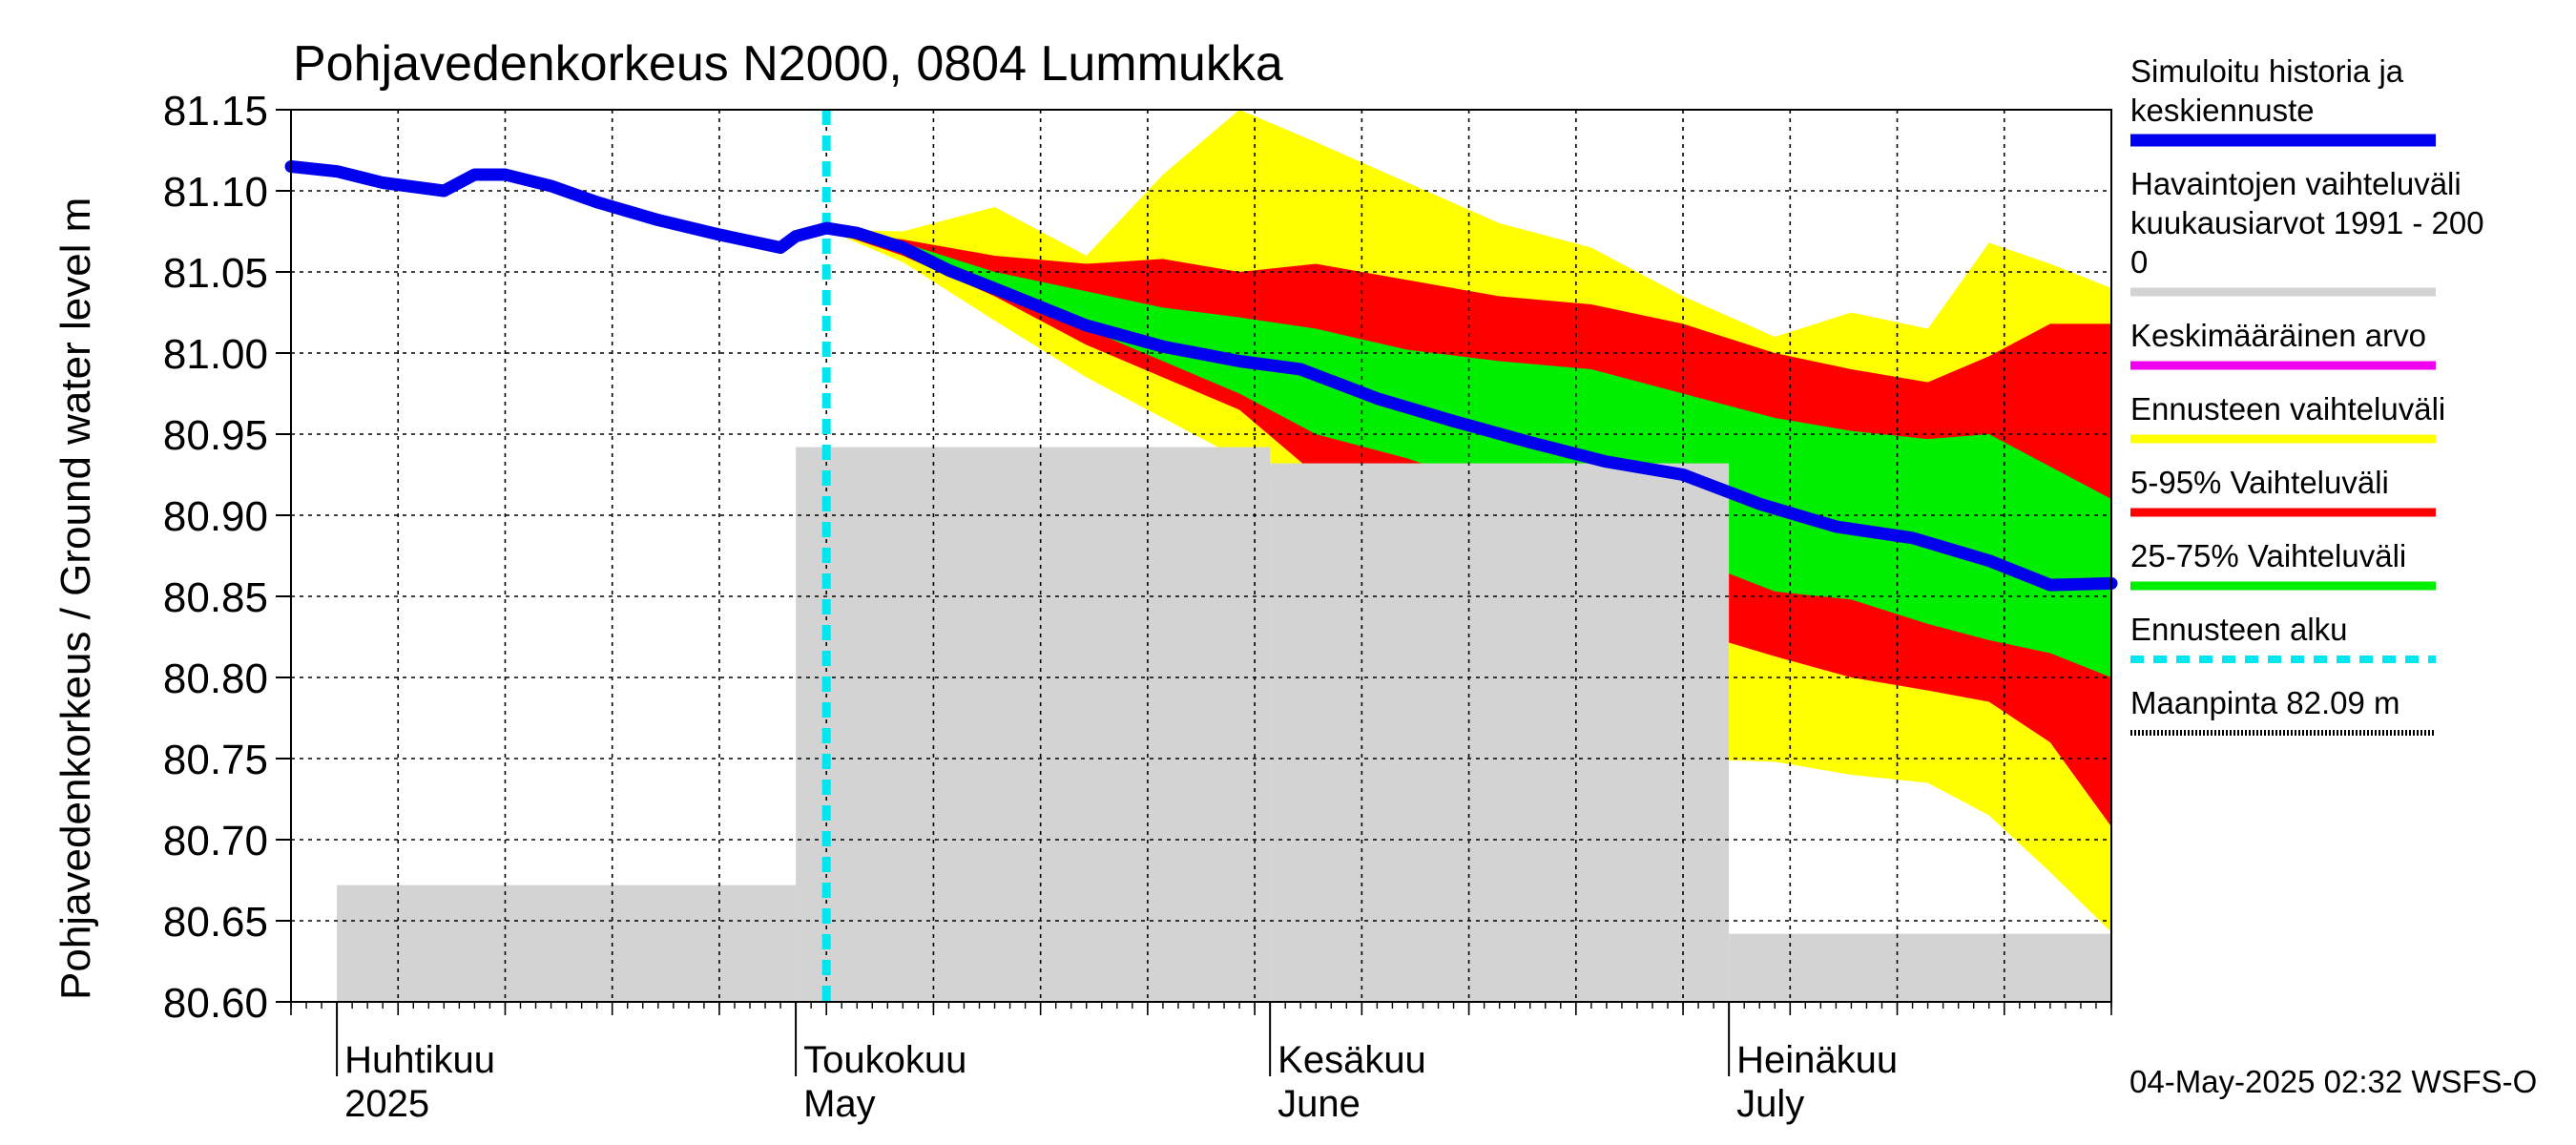 The width and height of the screenshot is (2576, 1145). What do you see at coordinates (2222, 110) in the screenshot?
I see `legend-label-0-1: keskiennuste` at bounding box center [2222, 110].